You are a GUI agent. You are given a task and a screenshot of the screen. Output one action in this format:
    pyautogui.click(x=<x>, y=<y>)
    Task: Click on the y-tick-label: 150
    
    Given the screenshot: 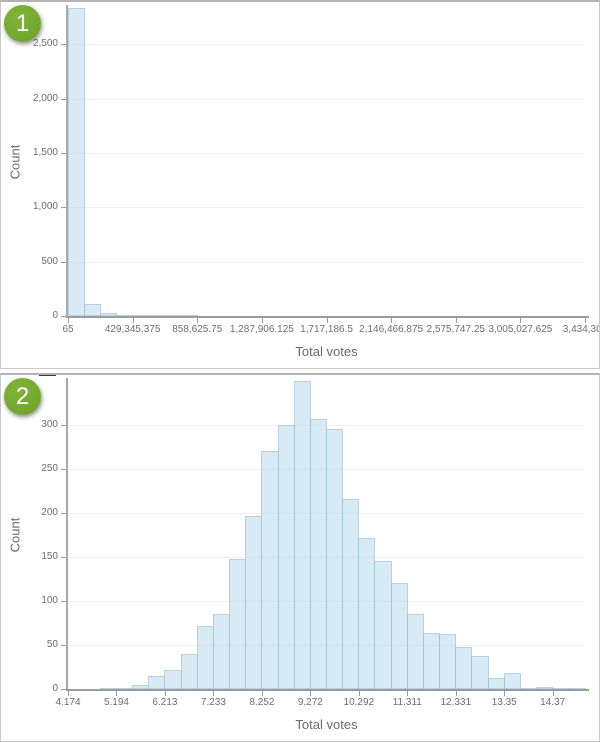 What is the action you would take?
    pyautogui.click(x=49, y=556)
    